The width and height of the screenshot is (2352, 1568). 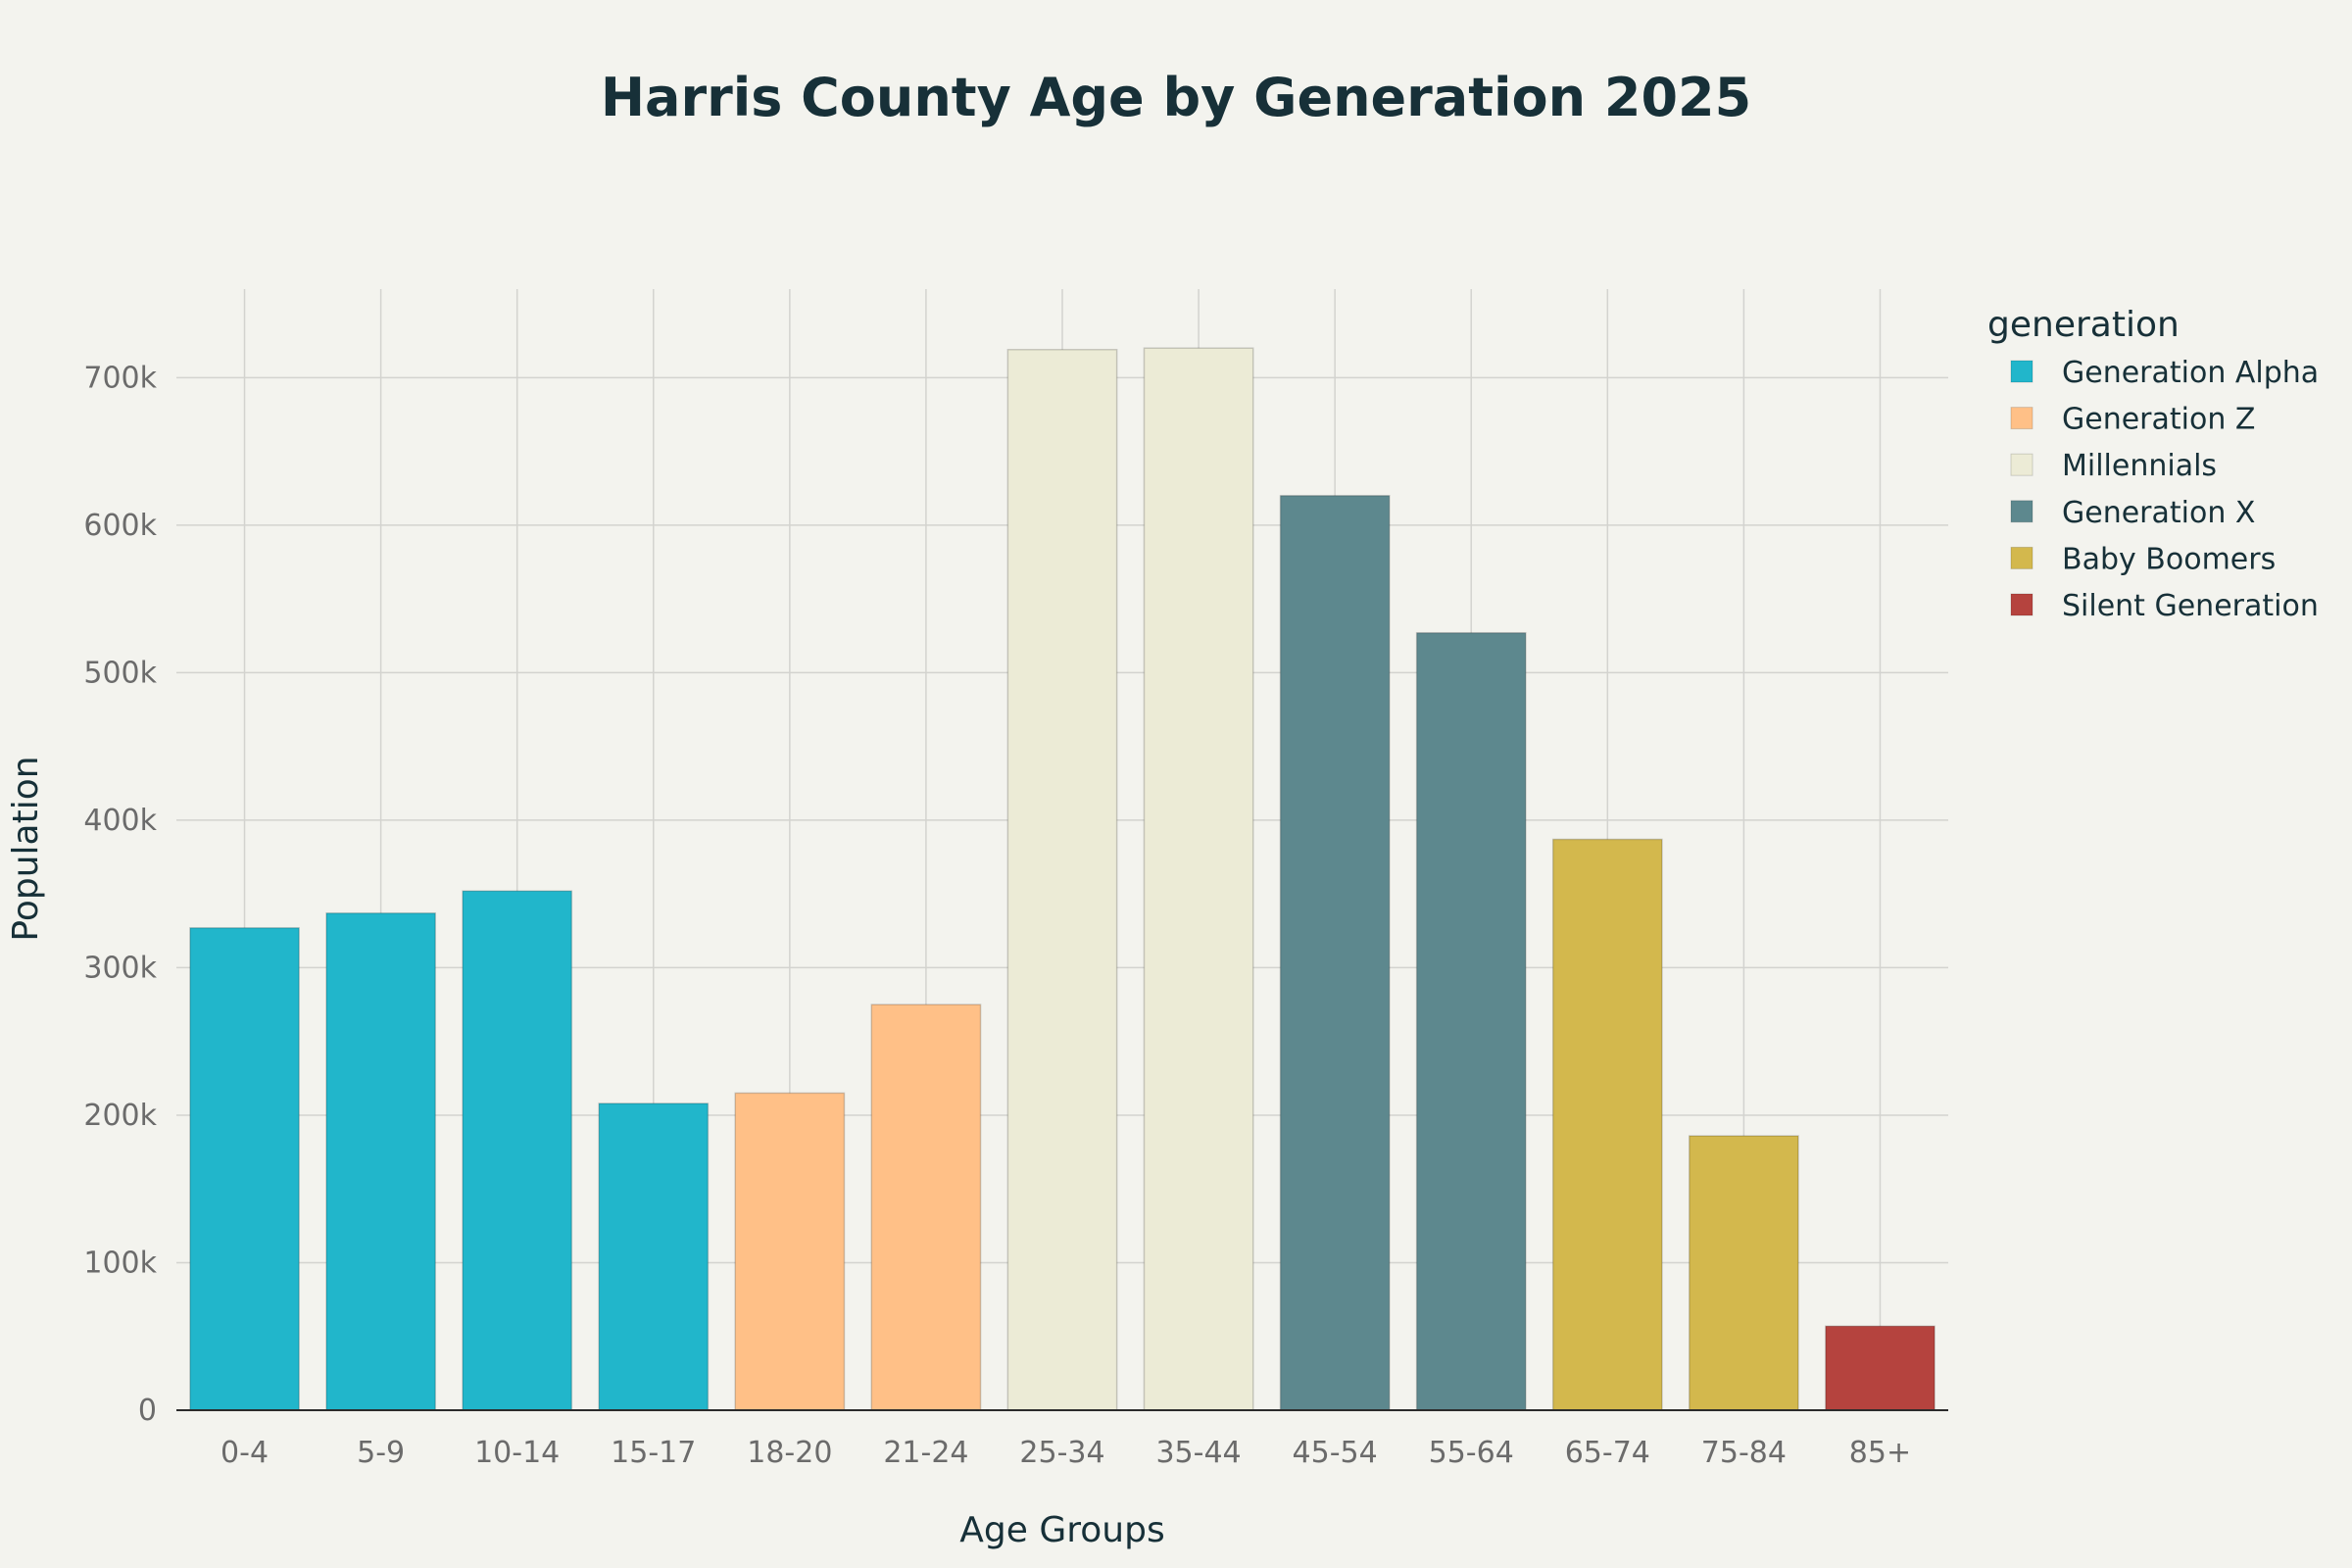 What do you see at coordinates (1607, 1453) in the screenshot?
I see `x-tick-label: 65-74` at bounding box center [1607, 1453].